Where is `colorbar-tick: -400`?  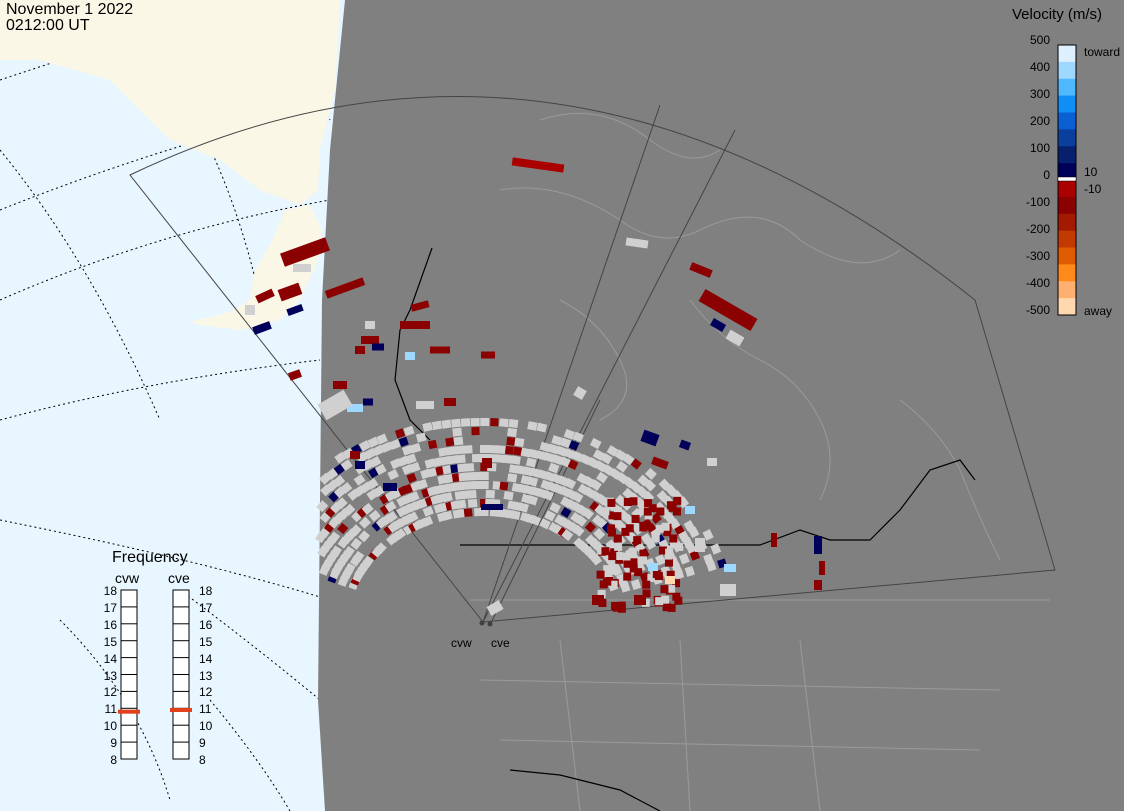
colorbar-tick: -400 is located at coordinates (1037, 283).